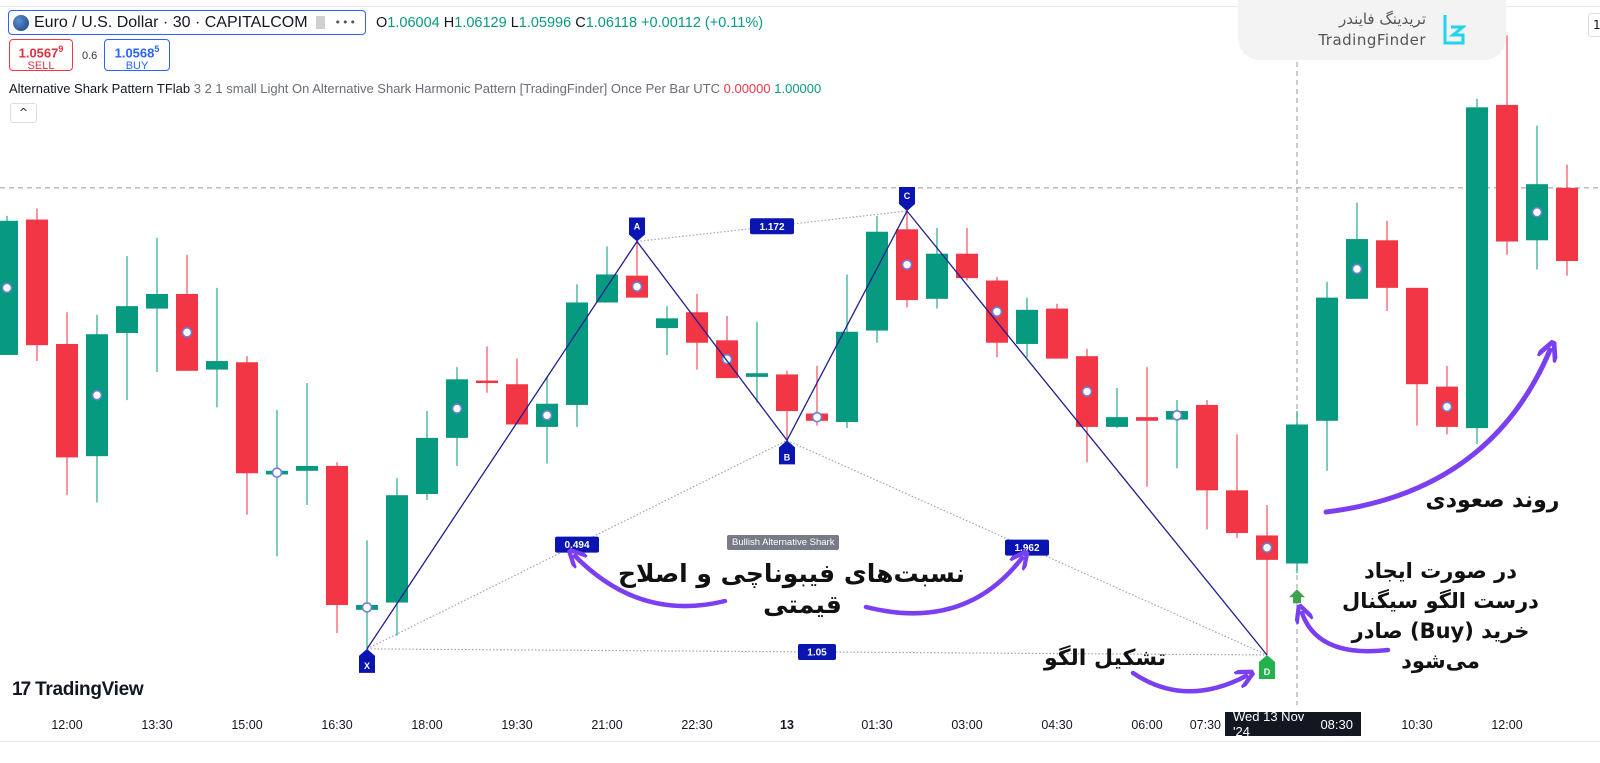 The image size is (1600, 763). What do you see at coordinates (514, 22) in the screenshot?
I see `low-label: L` at bounding box center [514, 22].